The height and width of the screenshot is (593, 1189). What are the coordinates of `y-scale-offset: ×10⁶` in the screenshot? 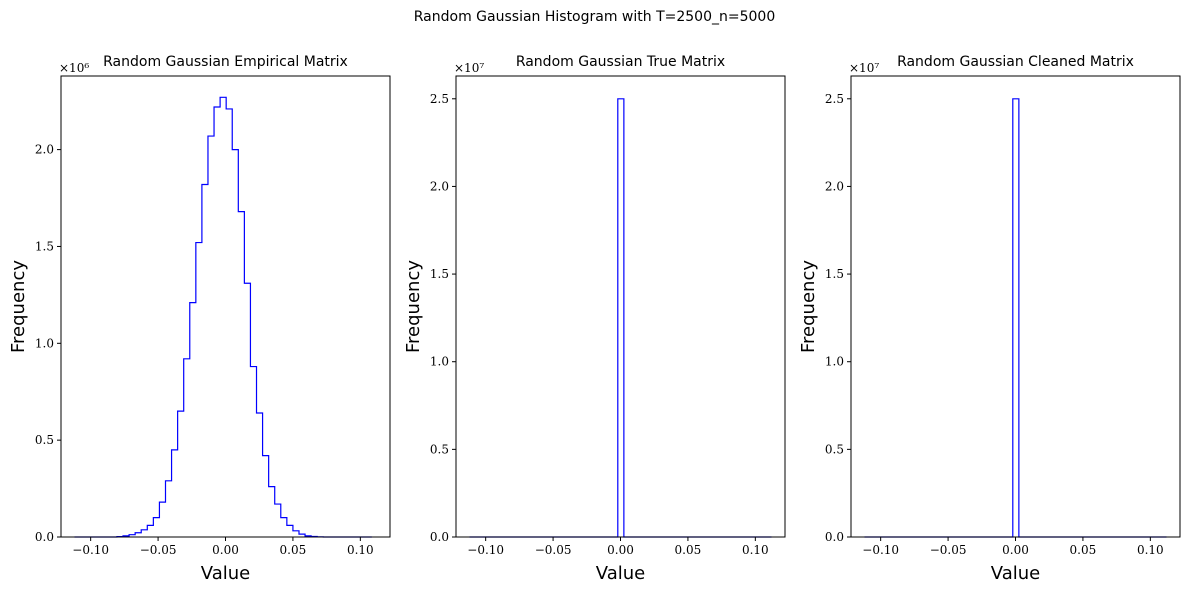 It's located at (74, 68).